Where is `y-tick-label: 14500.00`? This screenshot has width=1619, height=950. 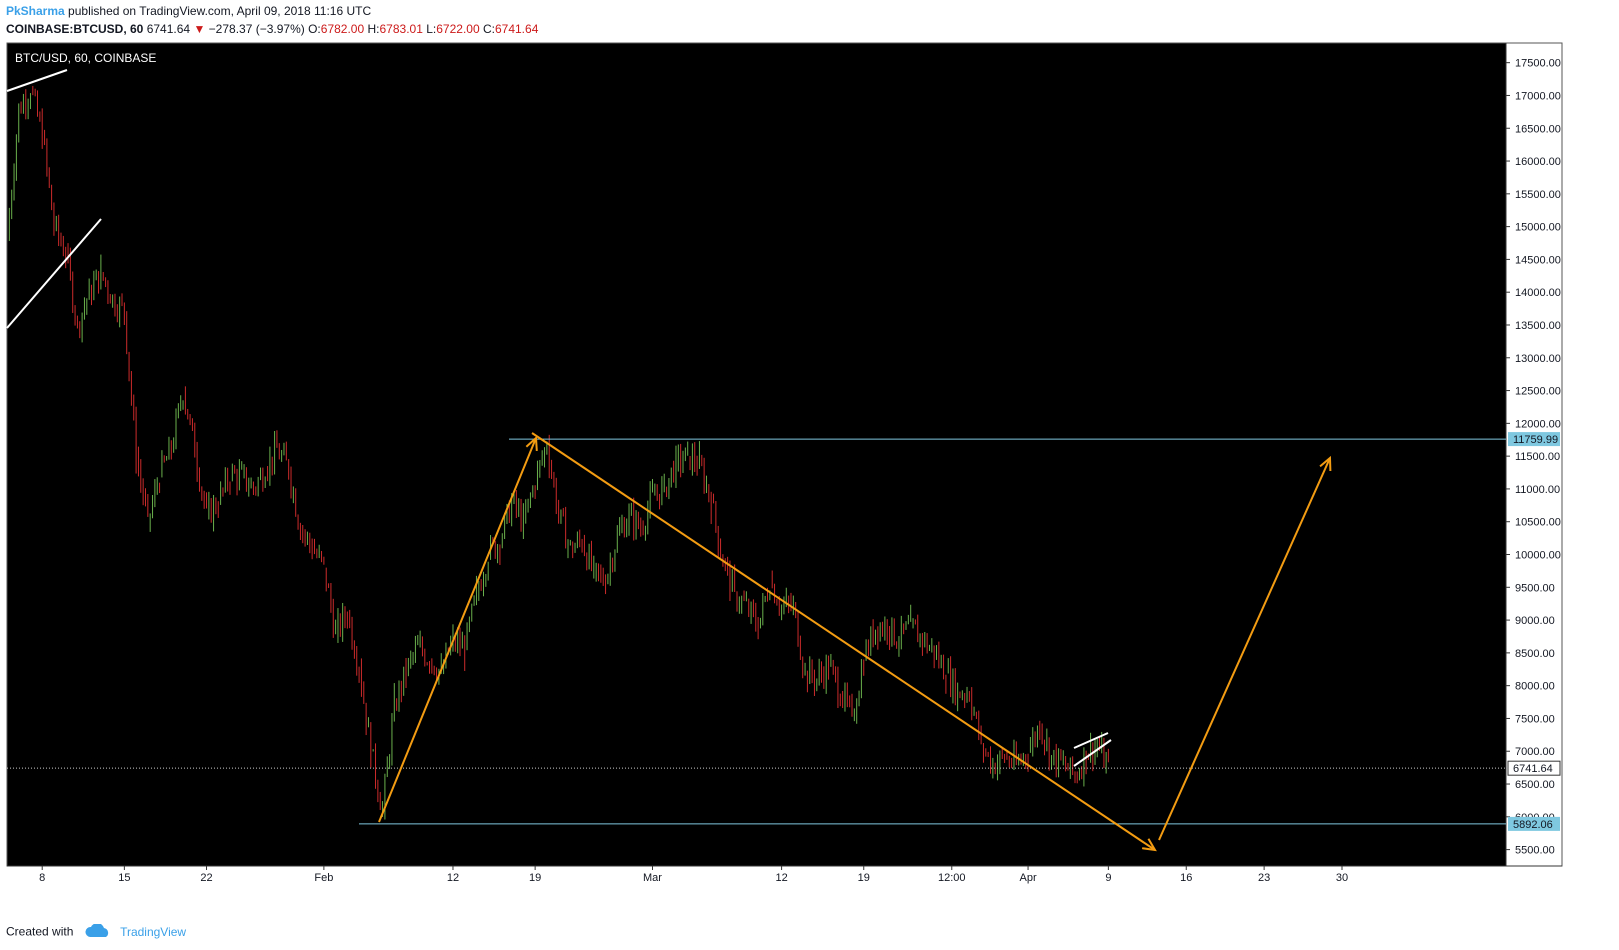
y-tick-label: 14500.00 is located at coordinates (1538, 260).